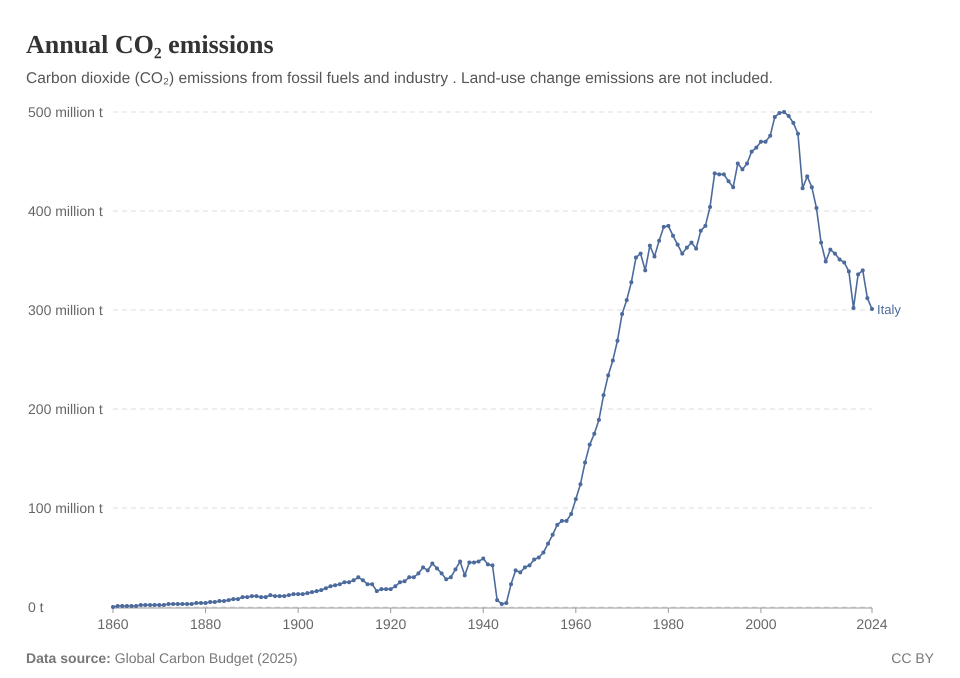  What do you see at coordinates (162, 658) in the screenshot?
I see `source-note: Data source: Global Carbon Budget (2025)` at bounding box center [162, 658].